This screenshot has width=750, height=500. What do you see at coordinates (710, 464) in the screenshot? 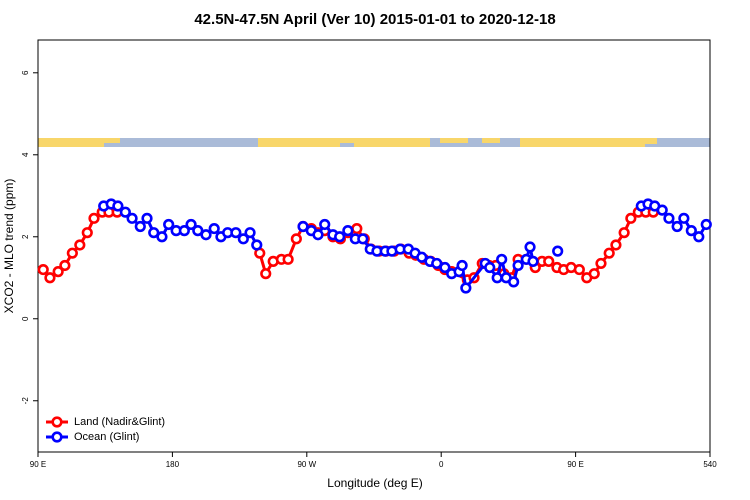
I see `x-tick-label: 540` at bounding box center [710, 464].